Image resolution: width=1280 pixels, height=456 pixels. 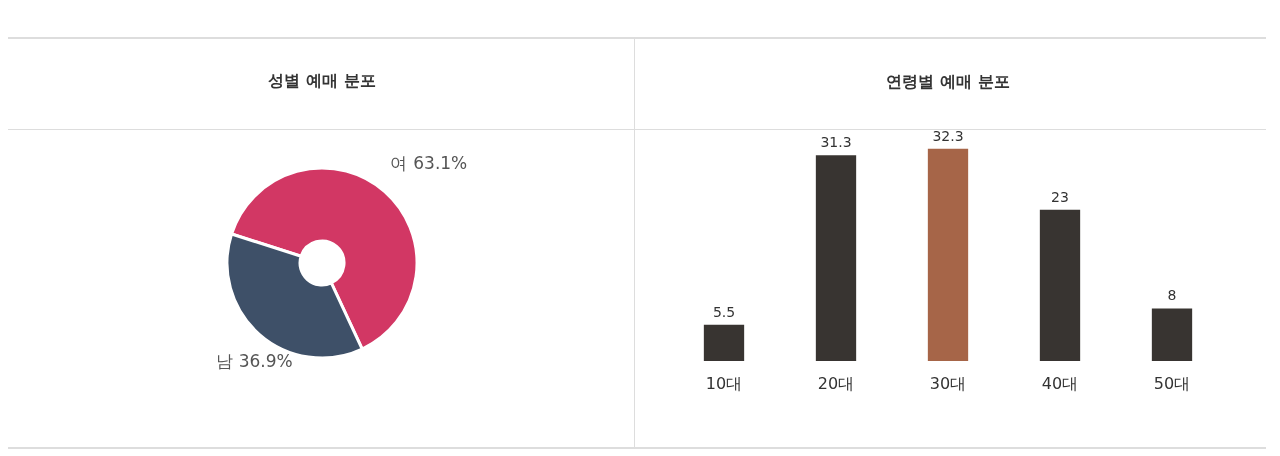 What do you see at coordinates (948, 81) in the screenshot?
I see `chart-title: 연령별 예매 분포` at bounding box center [948, 81].